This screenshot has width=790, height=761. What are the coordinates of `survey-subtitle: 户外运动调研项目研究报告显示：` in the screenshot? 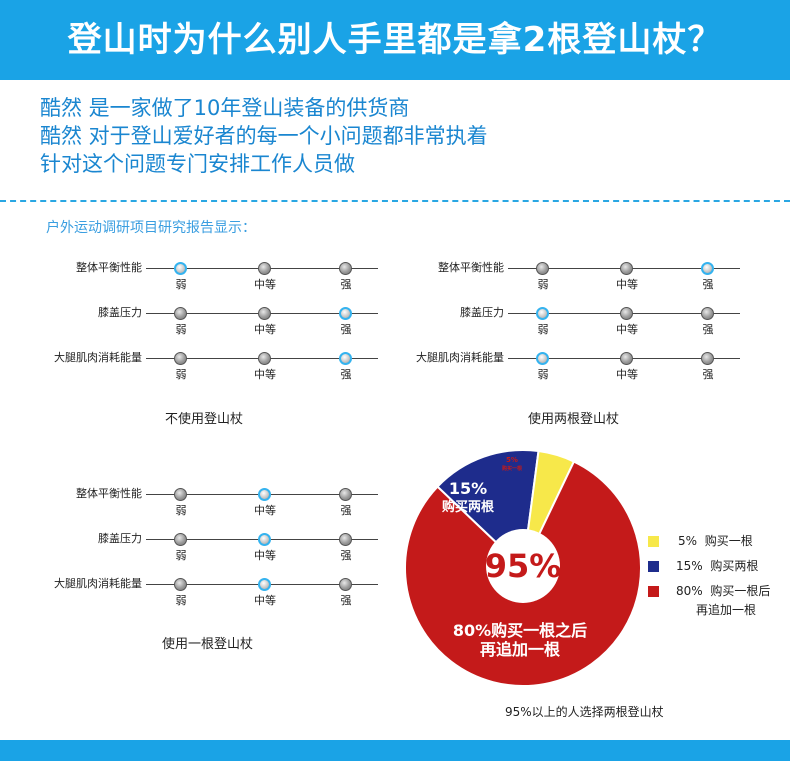 It's located at (151, 228).